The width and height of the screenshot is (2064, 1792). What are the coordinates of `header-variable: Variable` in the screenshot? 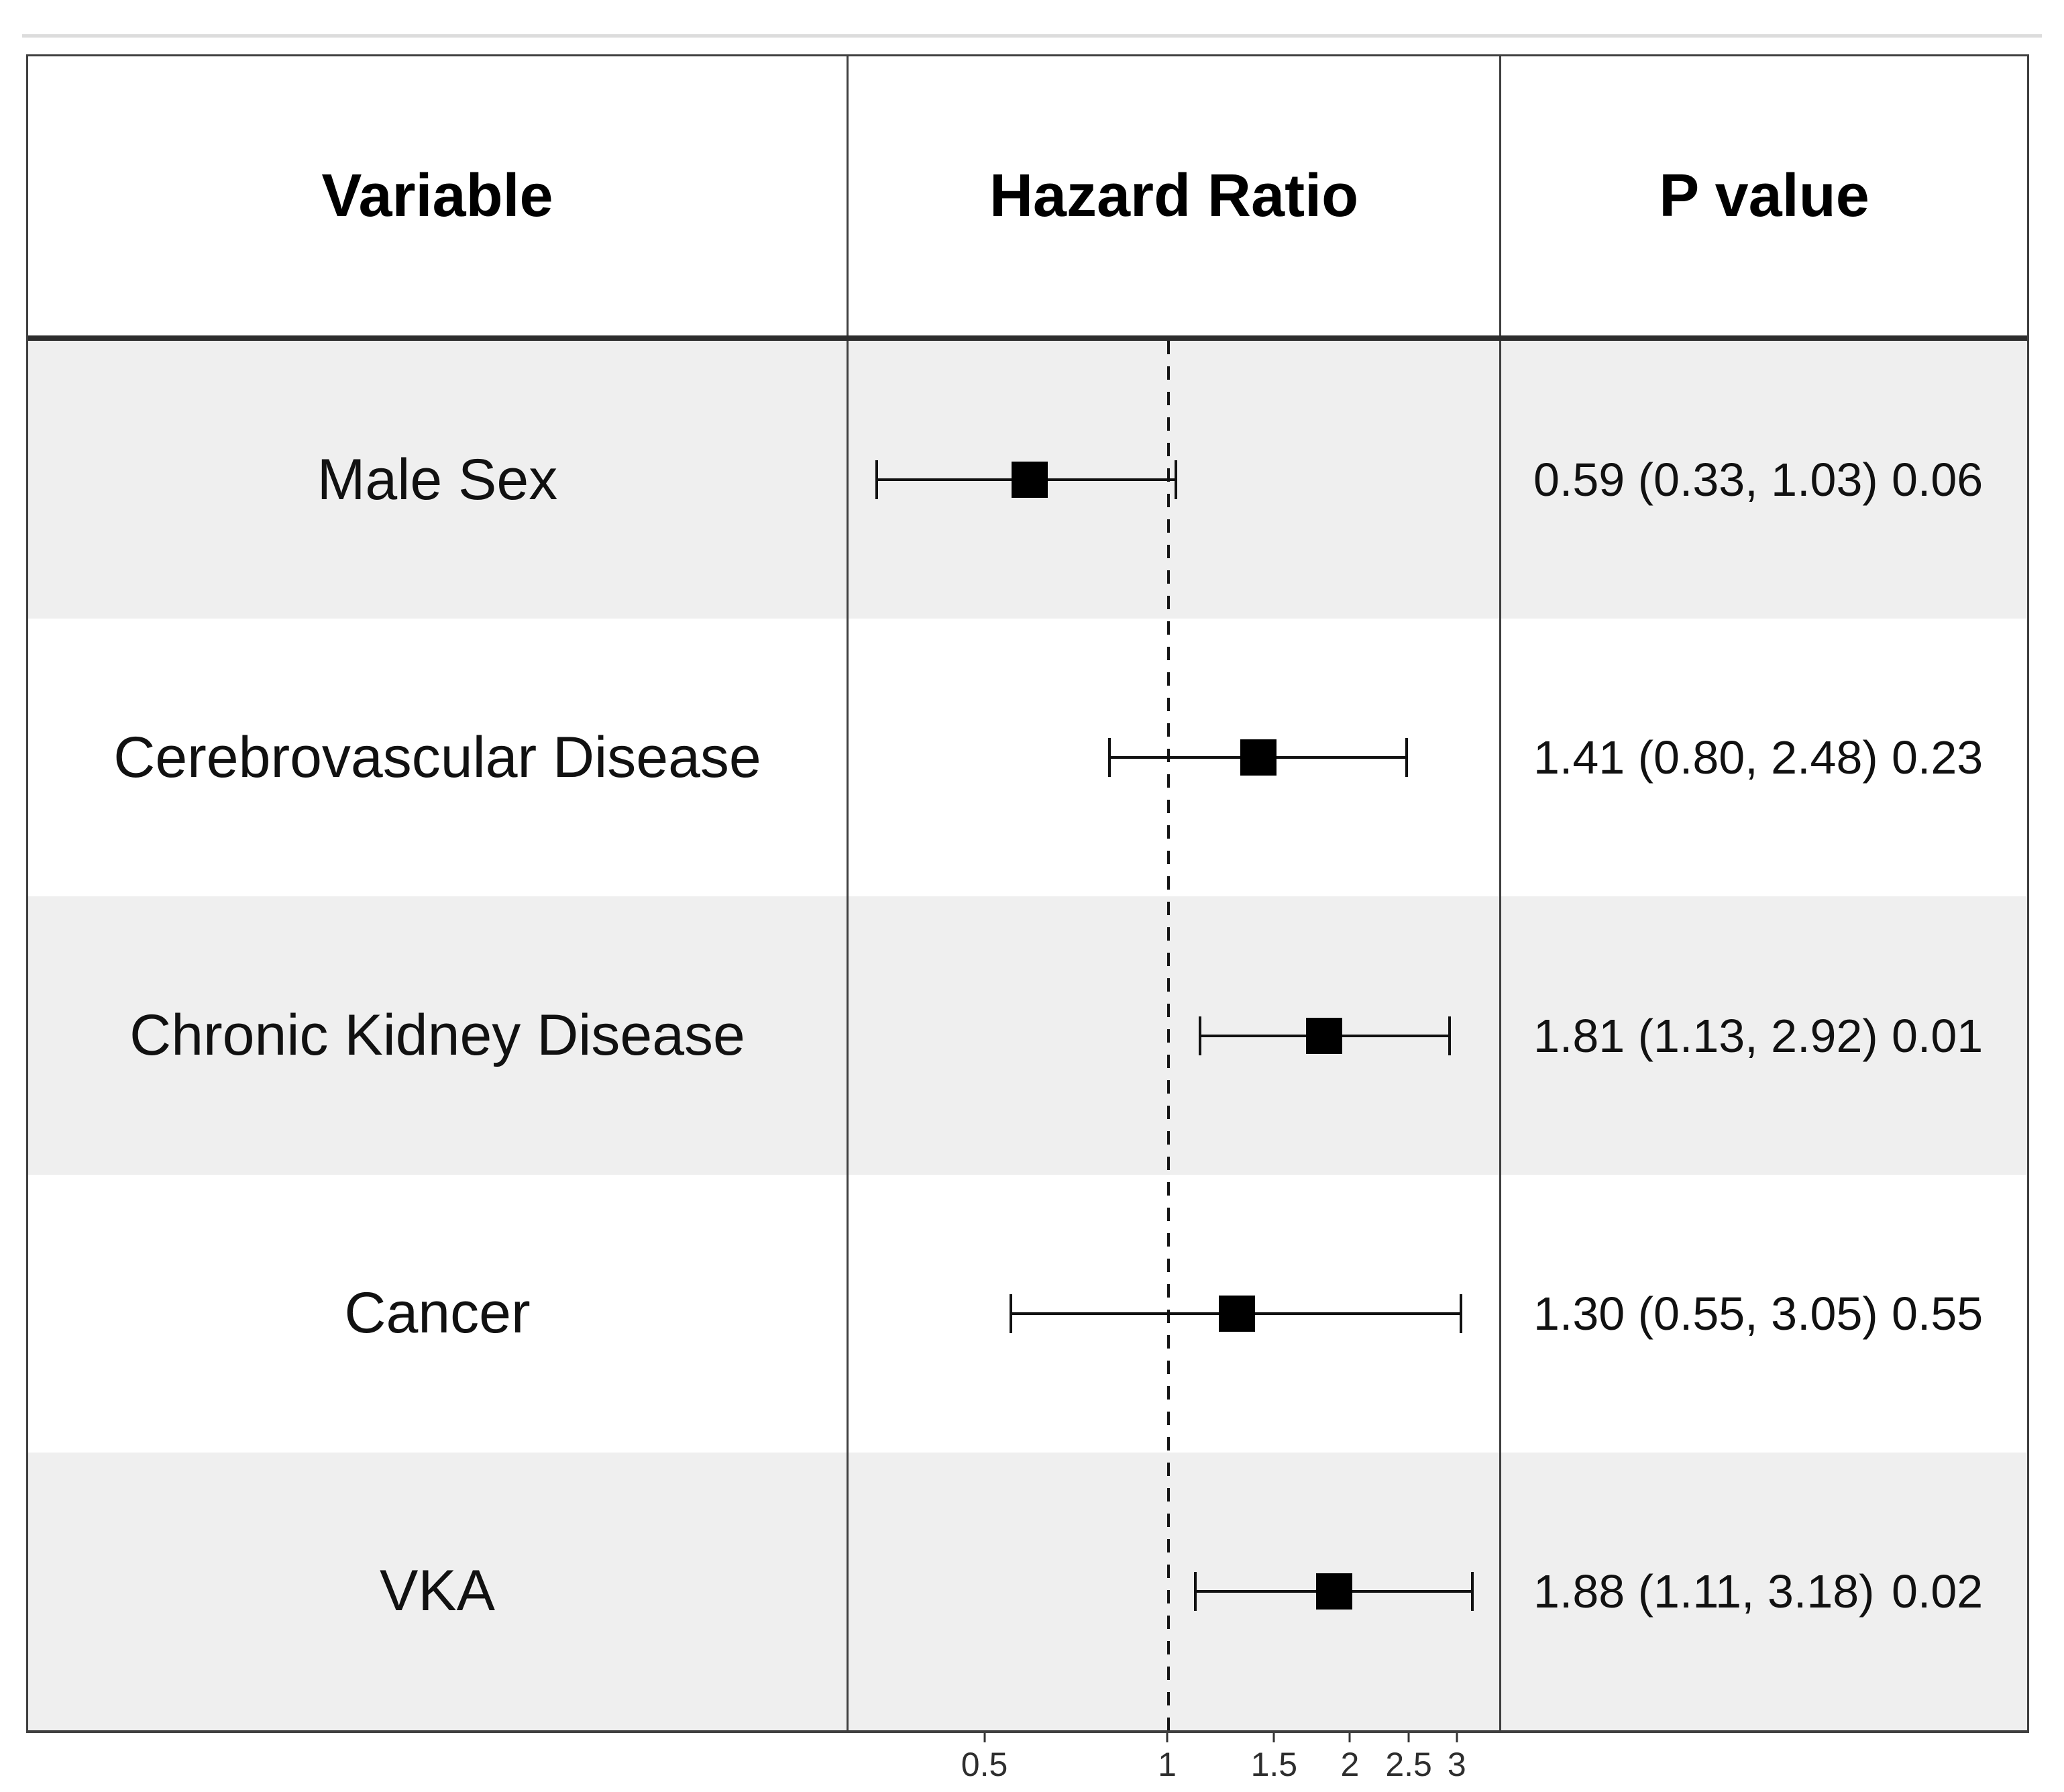 It's located at (437, 195).